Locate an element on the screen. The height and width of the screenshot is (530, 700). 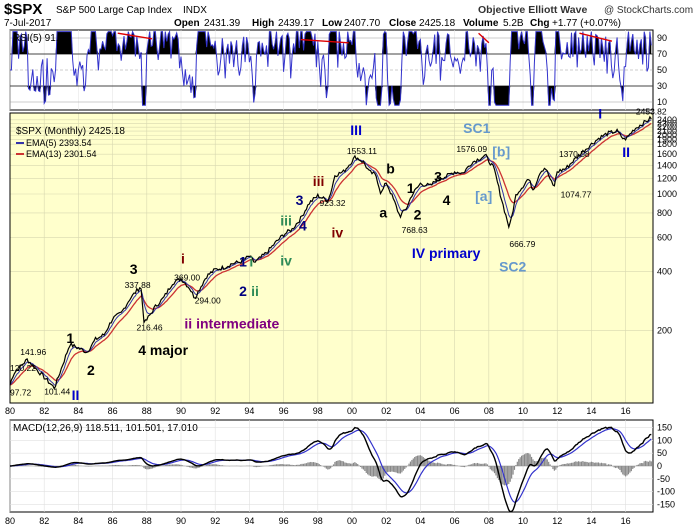
x-tick-label: 16 is located at coordinates (626, 521).